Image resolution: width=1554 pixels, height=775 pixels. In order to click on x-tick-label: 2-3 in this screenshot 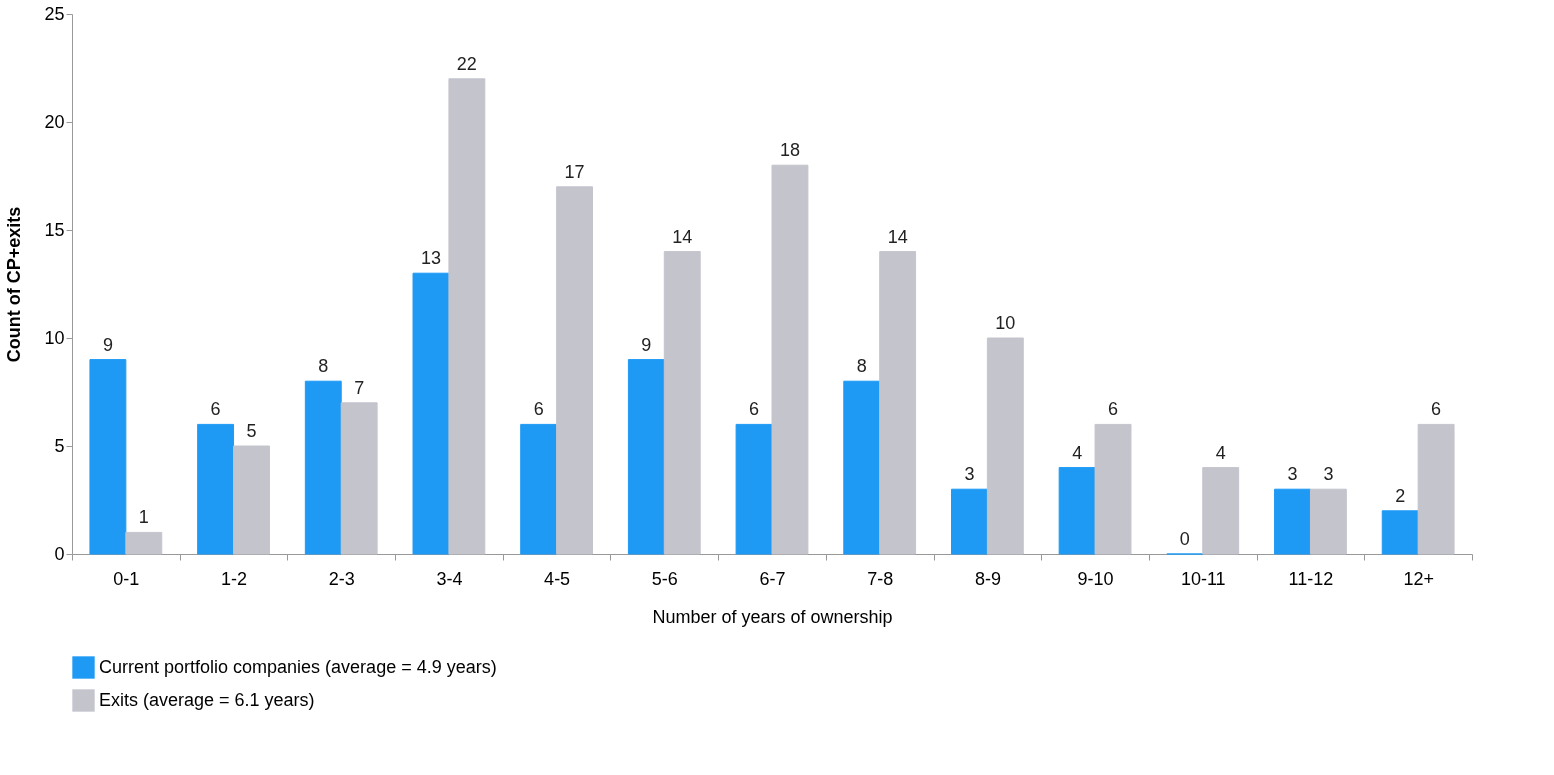, I will do `click(341, 578)`.